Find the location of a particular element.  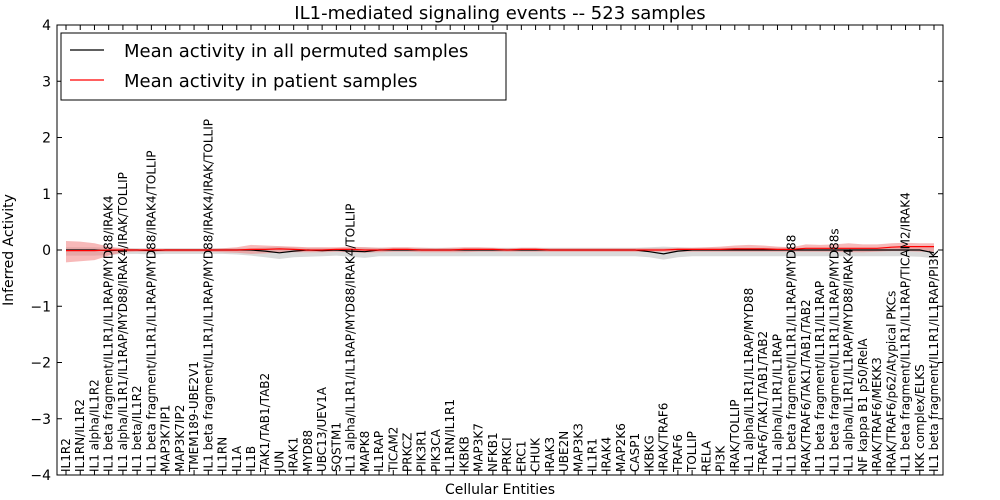

series-line-patient is located at coordinates (500, 249).